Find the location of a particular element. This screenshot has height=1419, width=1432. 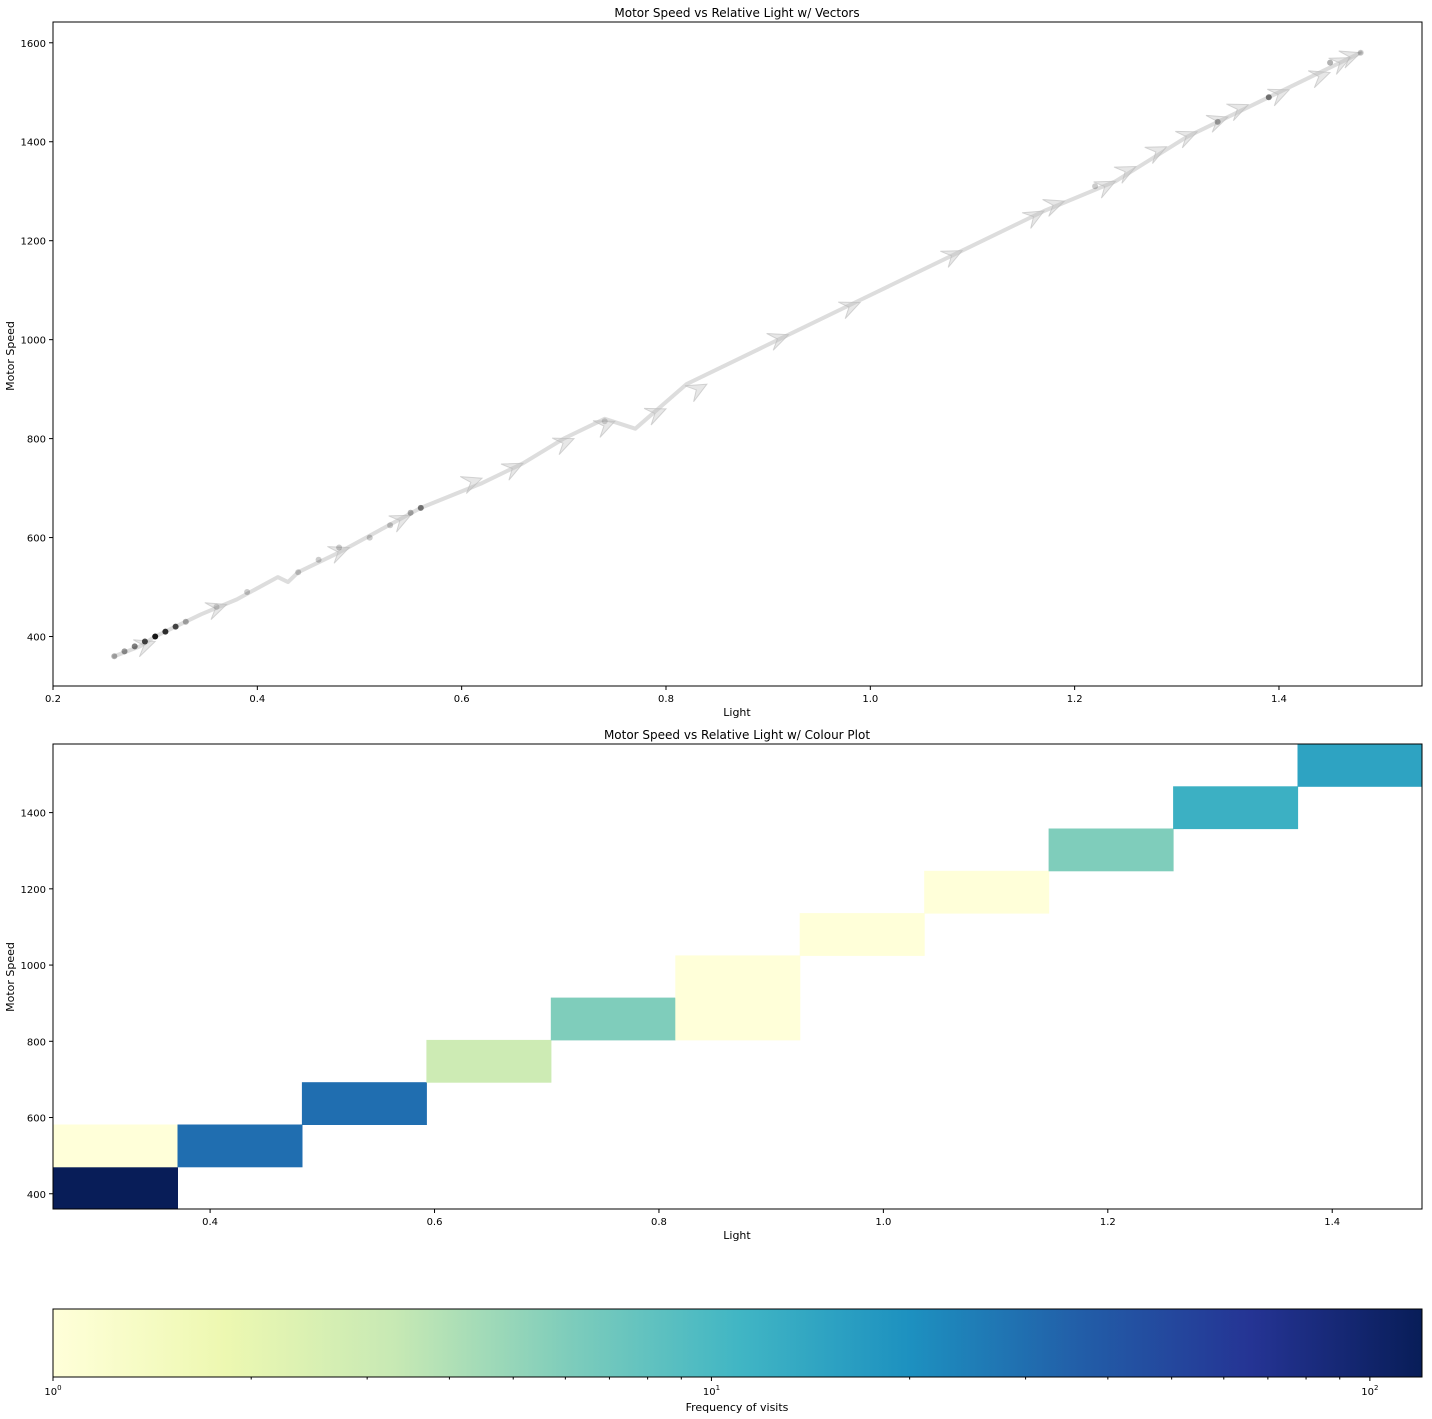

vector-chart-x-label: Light is located at coordinates (737, 712).